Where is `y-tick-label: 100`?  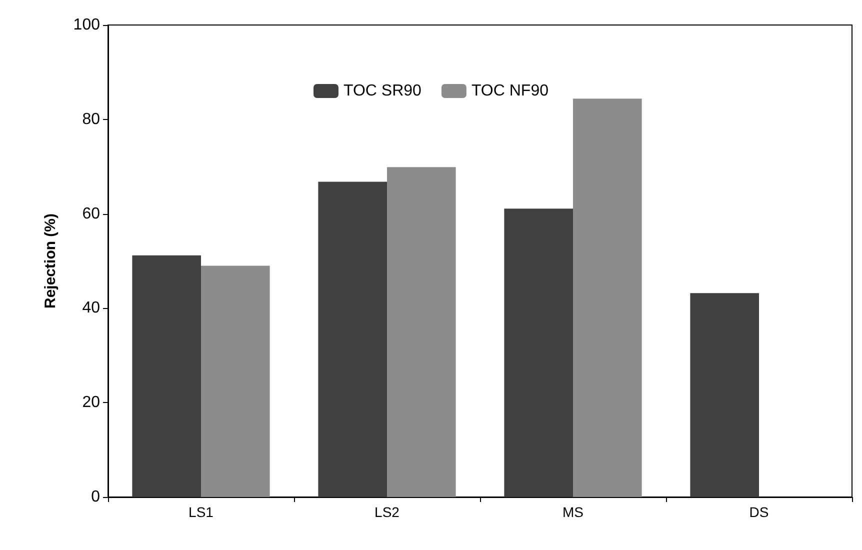
y-tick-label: 100 is located at coordinates (86, 25).